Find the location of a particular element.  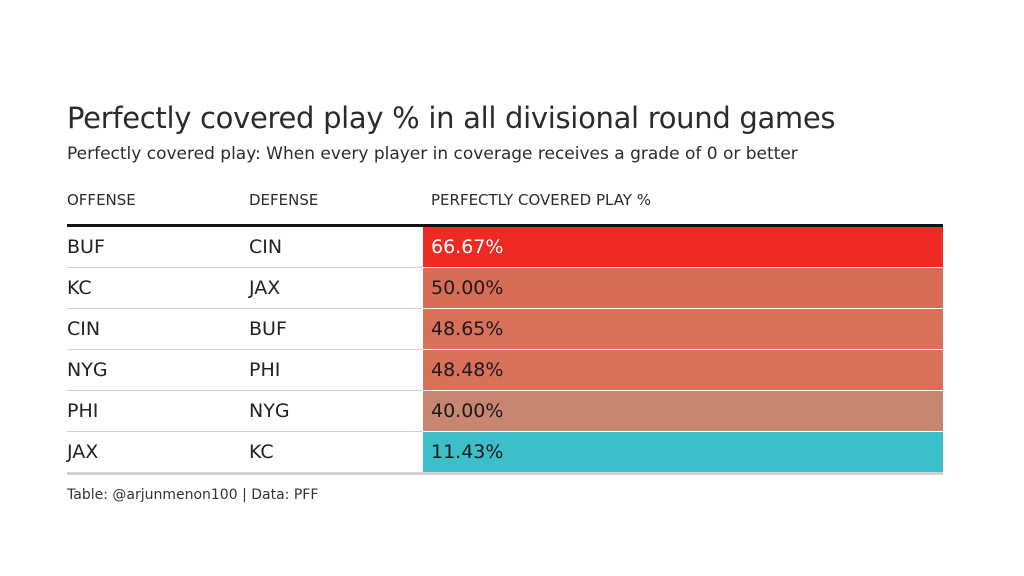

column-header-defense: DEFENSE is located at coordinates (336, 204).